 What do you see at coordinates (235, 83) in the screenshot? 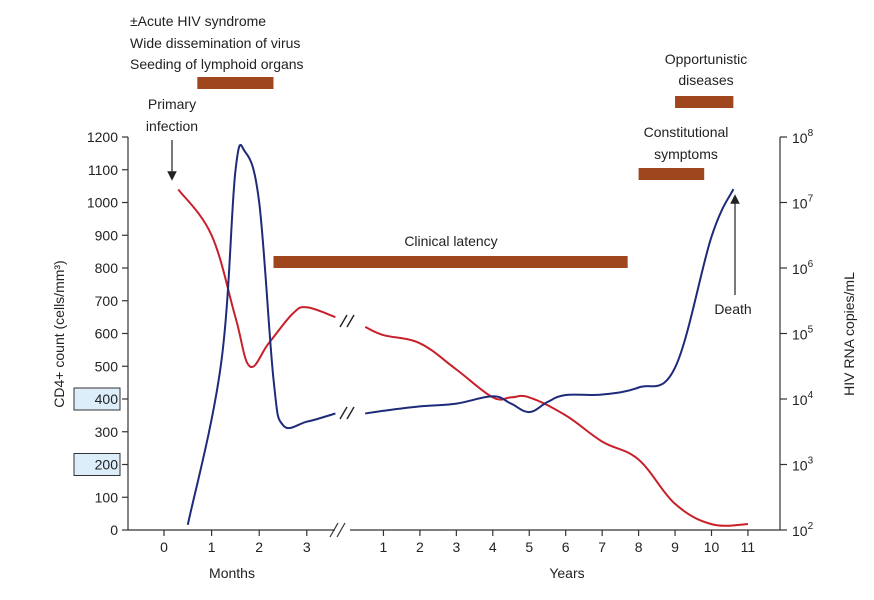
I see `phase-bar-acute` at bounding box center [235, 83].